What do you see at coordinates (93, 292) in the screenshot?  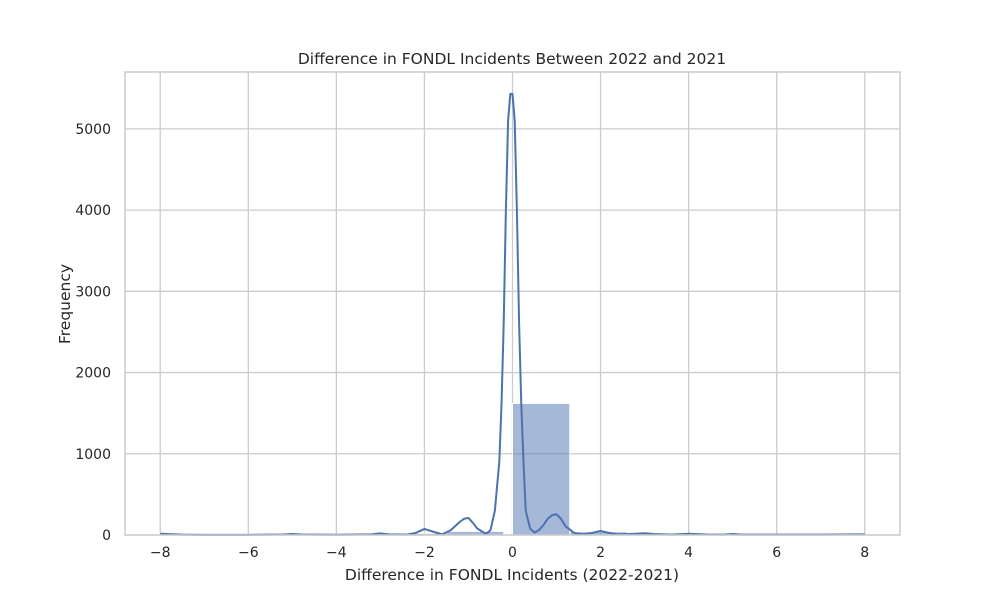 I see `y-tick-label: 3000` at bounding box center [93, 292].